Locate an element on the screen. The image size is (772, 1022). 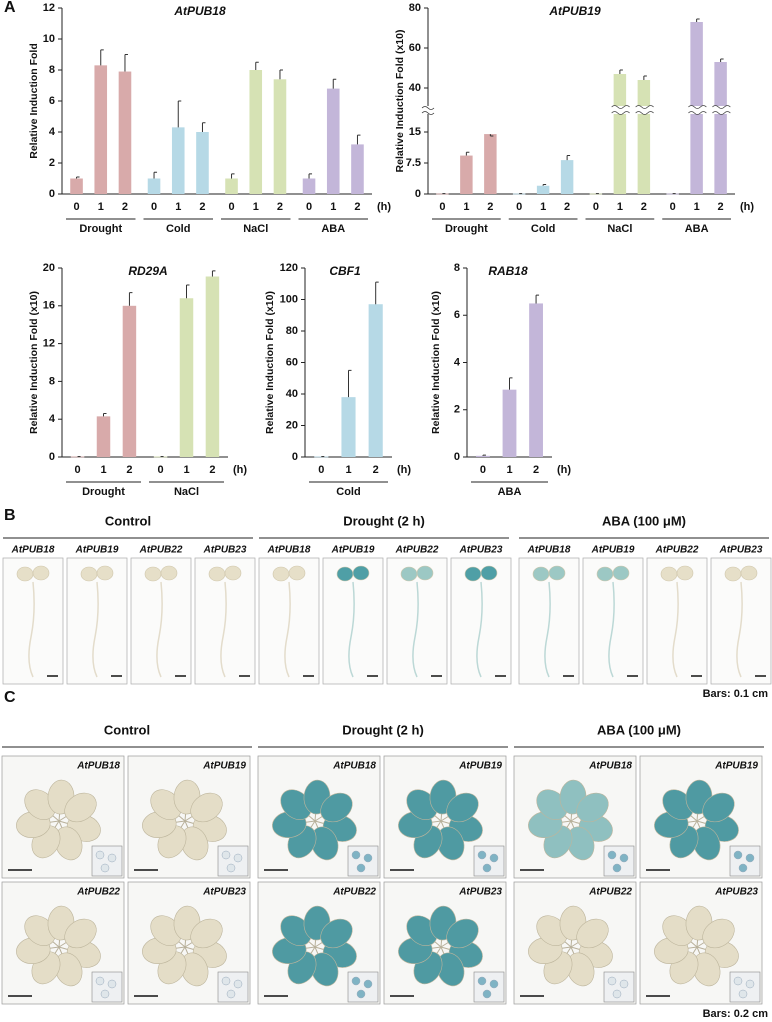
seedling-image is located at coordinates (417, 621).